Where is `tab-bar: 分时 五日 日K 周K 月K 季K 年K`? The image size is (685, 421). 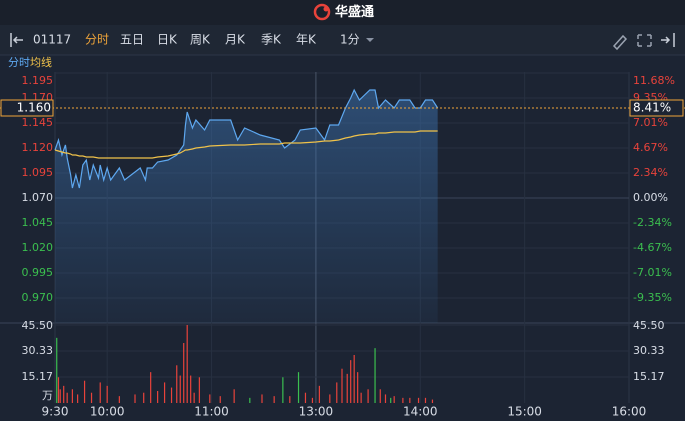
tab-bar: 分时 五日 日K 周K 月K 季K 年K is located at coordinates (201, 40).